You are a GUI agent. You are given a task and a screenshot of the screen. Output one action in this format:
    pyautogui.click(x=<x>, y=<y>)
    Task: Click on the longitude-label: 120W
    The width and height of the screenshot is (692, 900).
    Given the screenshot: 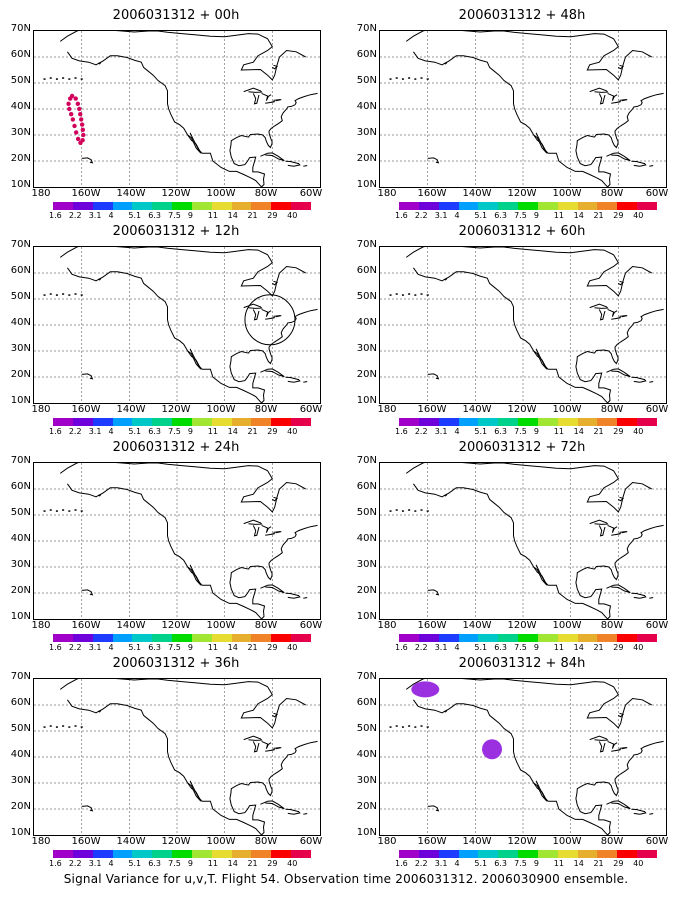 What is the action you would take?
    pyautogui.click(x=522, y=409)
    